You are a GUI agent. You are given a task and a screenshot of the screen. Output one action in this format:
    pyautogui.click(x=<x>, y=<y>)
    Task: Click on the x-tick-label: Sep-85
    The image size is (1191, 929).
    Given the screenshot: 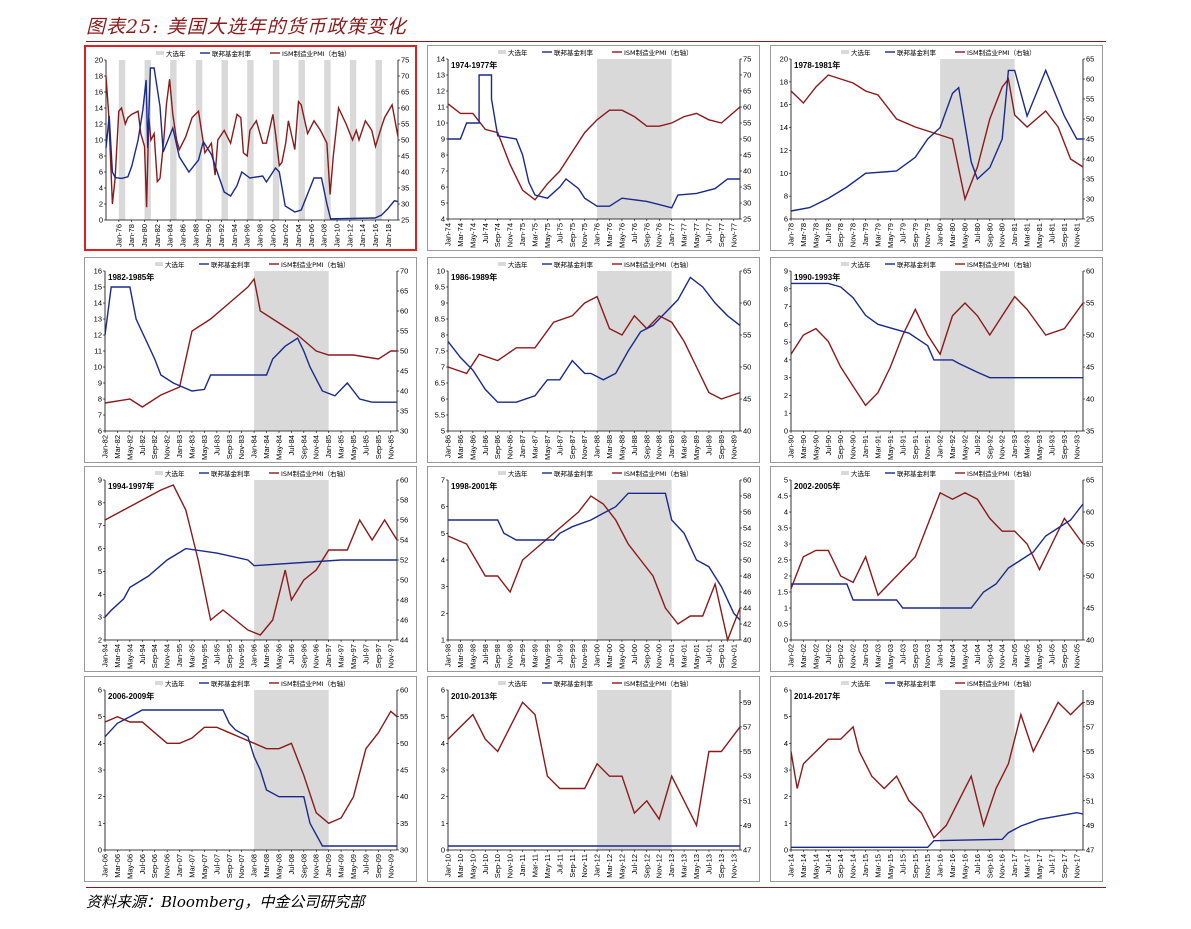 What is the action you would take?
    pyautogui.click(x=378, y=447)
    